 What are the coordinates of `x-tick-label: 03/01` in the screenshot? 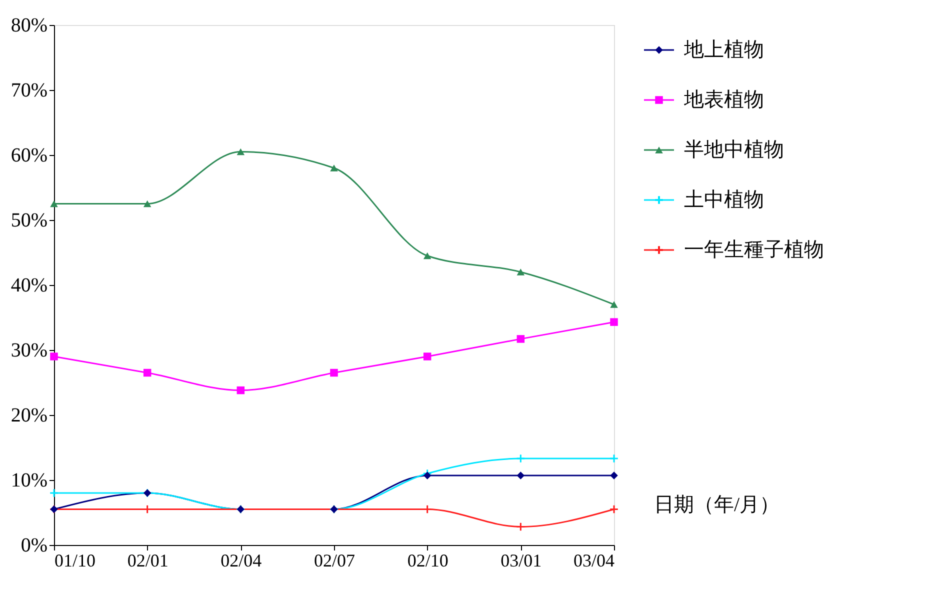 It's located at (521, 560).